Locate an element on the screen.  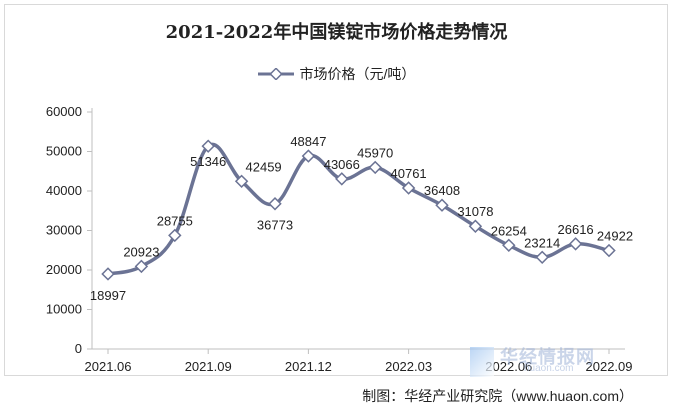
data-label: 20923 is located at coordinates (141, 251).